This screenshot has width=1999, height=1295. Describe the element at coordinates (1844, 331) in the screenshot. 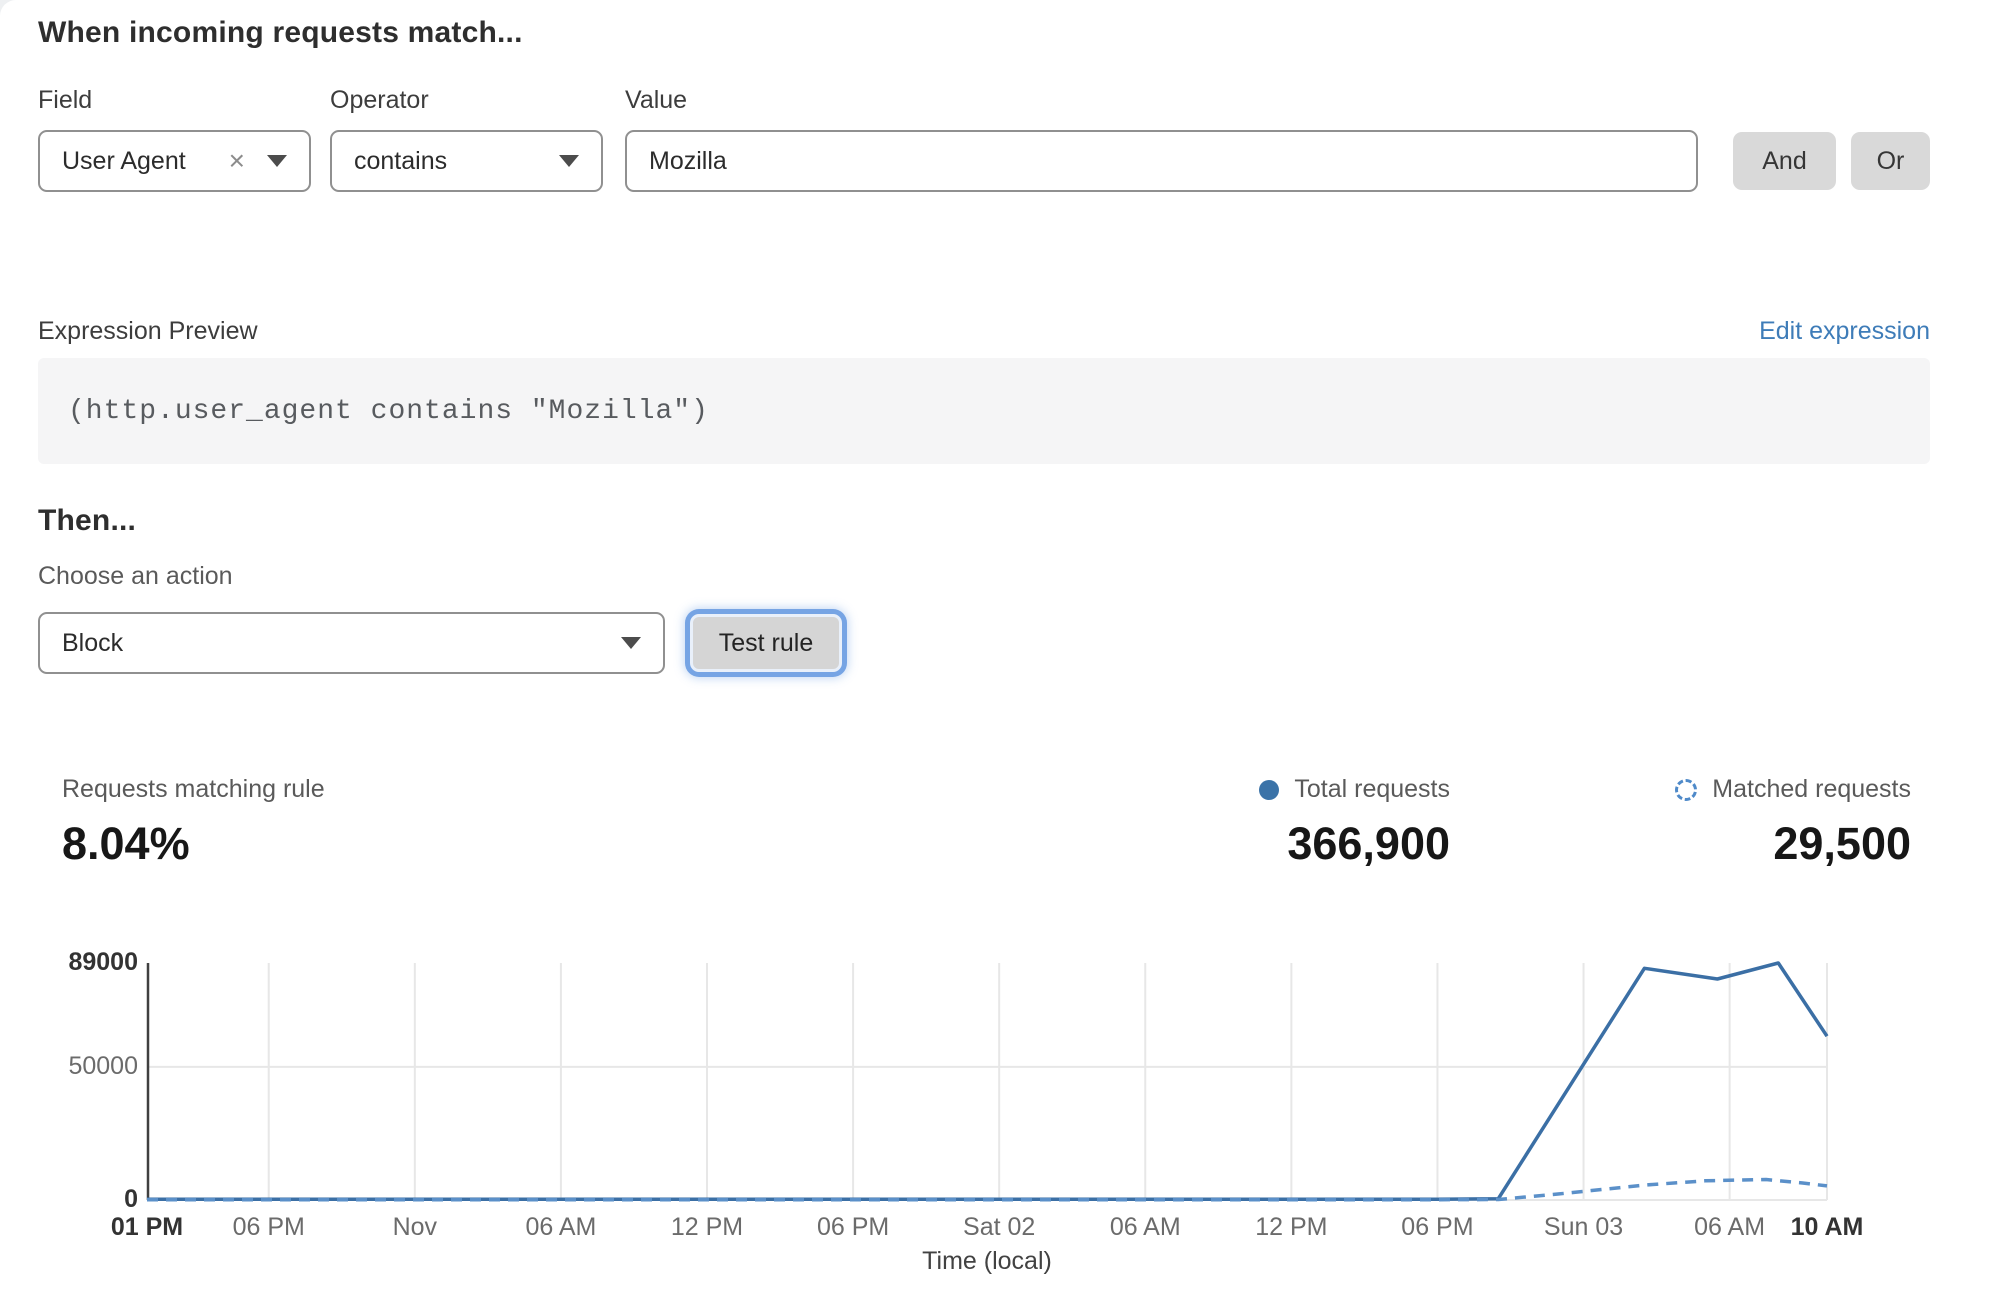

I see `edit-expression-link: Edit expression` at that location.